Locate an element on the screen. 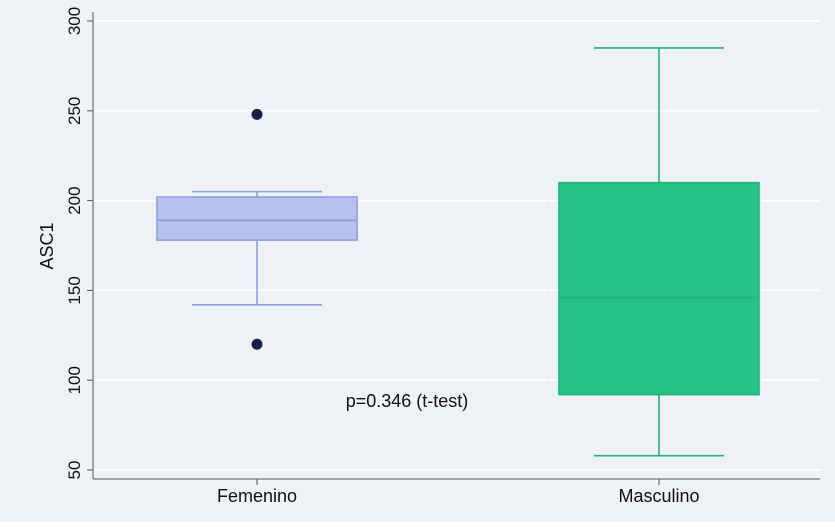 The height and width of the screenshot is (527, 835). y-tick-label: 150 is located at coordinates (74, 290).